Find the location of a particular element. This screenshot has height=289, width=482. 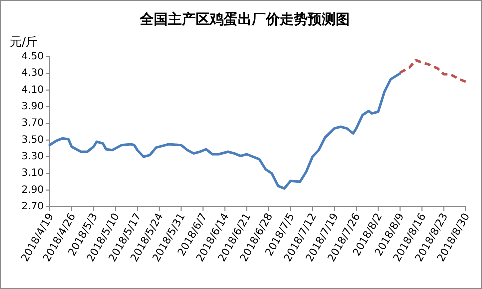

y-tick-label: 3.90 is located at coordinates (33, 107).